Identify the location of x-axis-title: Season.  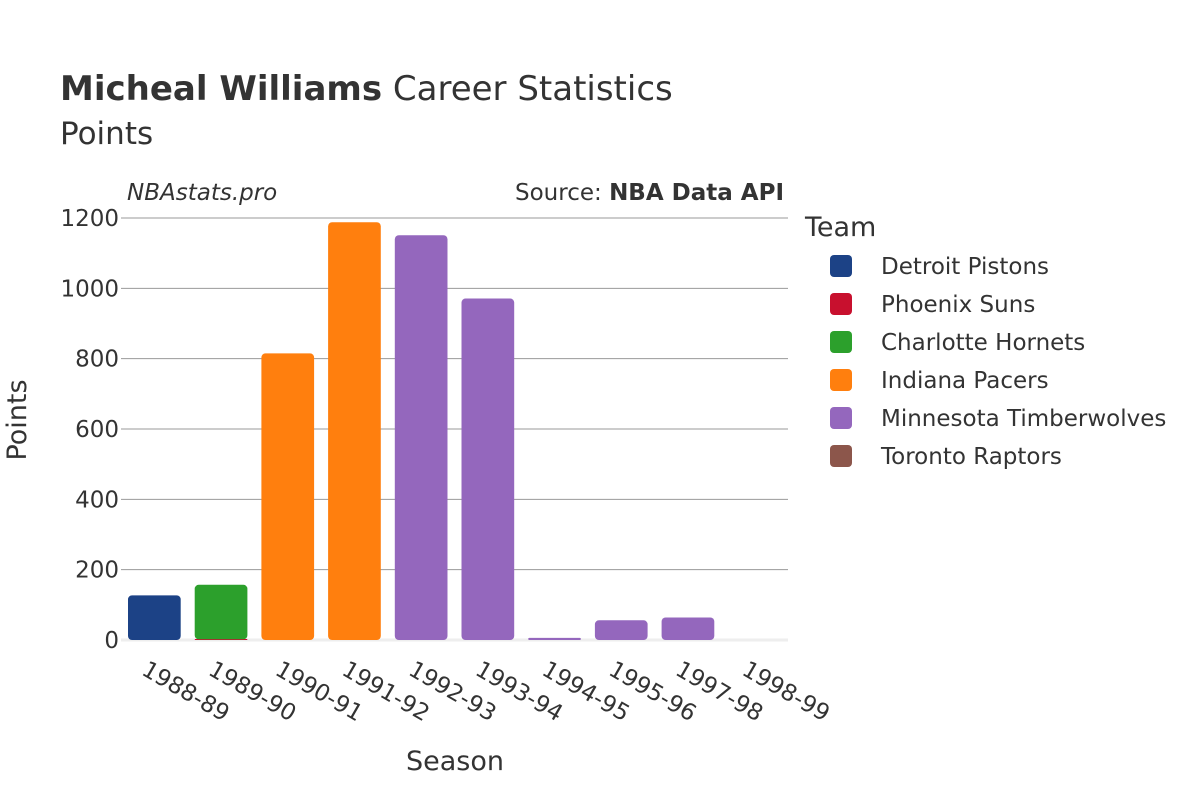
(455, 761).